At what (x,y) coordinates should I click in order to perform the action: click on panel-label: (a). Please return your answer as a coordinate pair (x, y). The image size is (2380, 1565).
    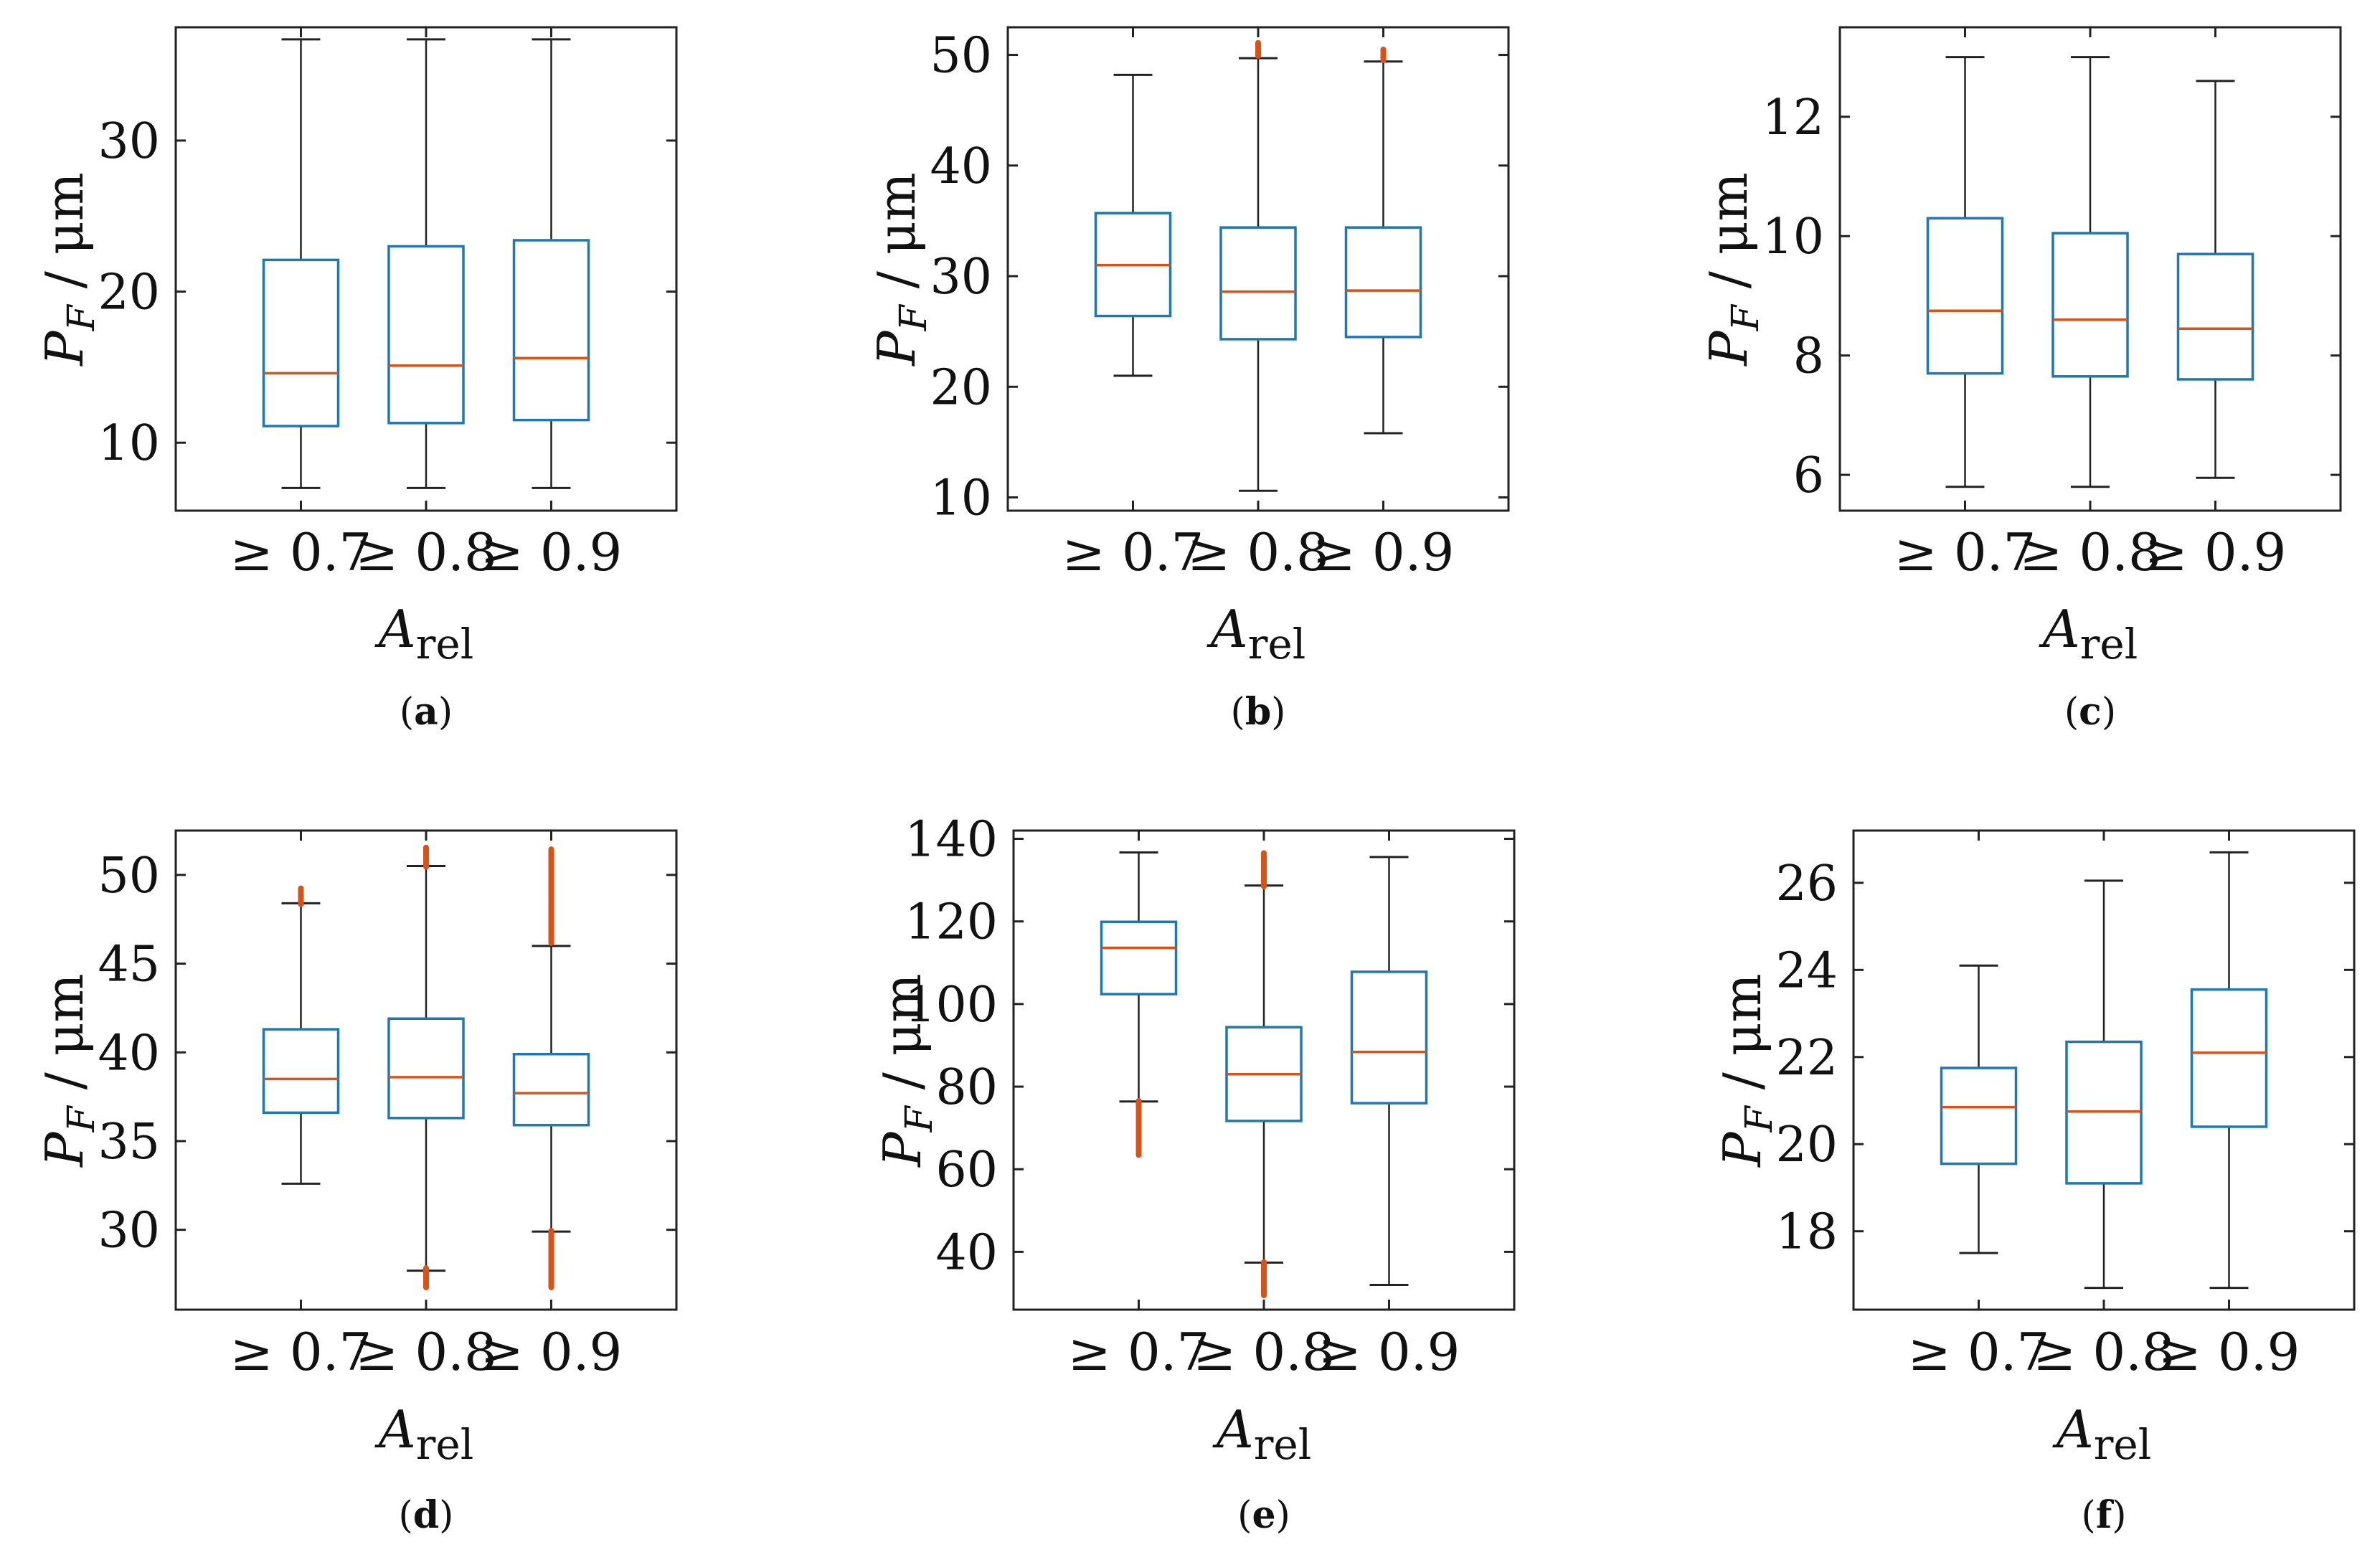
    Looking at the image, I should click on (426, 712).